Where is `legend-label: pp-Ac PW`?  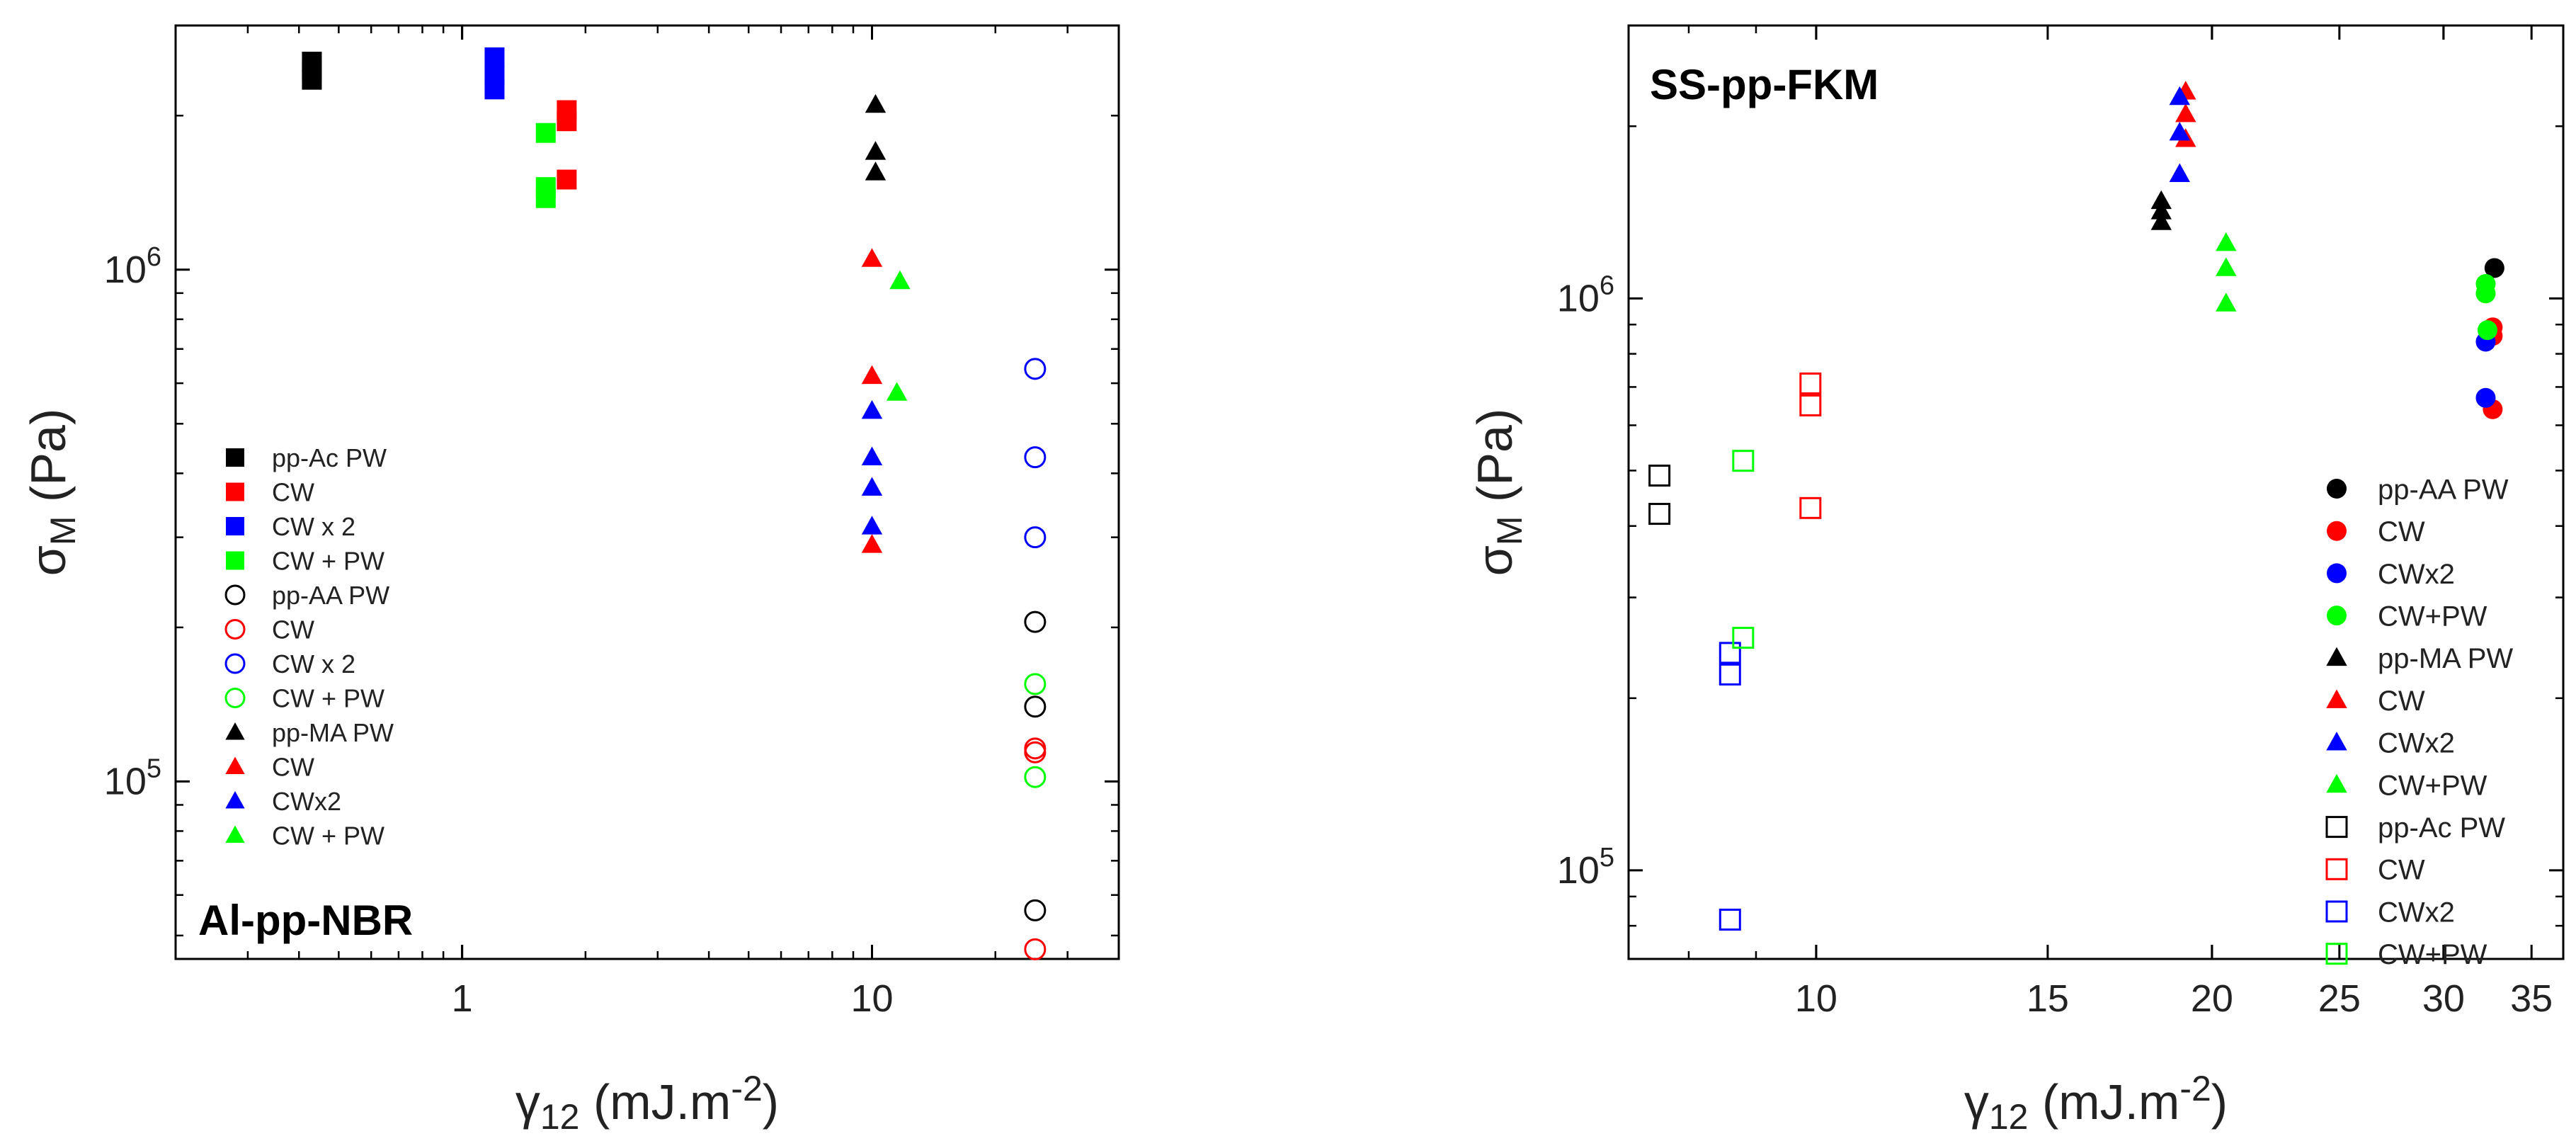
legend-label: pp-Ac PW is located at coordinates (2441, 828).